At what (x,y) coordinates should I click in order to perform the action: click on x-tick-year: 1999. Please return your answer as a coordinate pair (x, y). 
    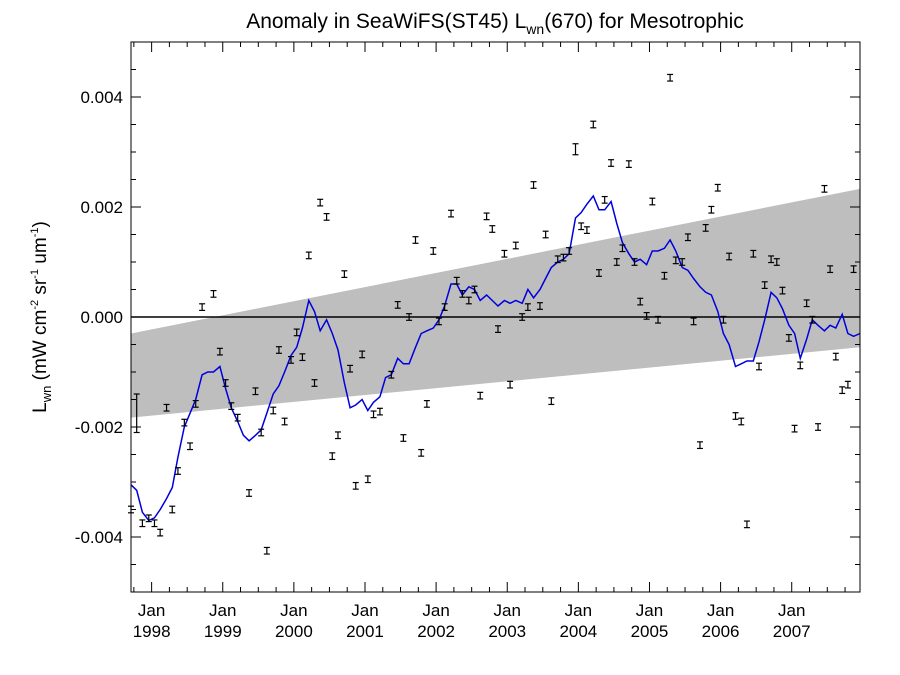
    Looking at the image, I should click on (223, 631).